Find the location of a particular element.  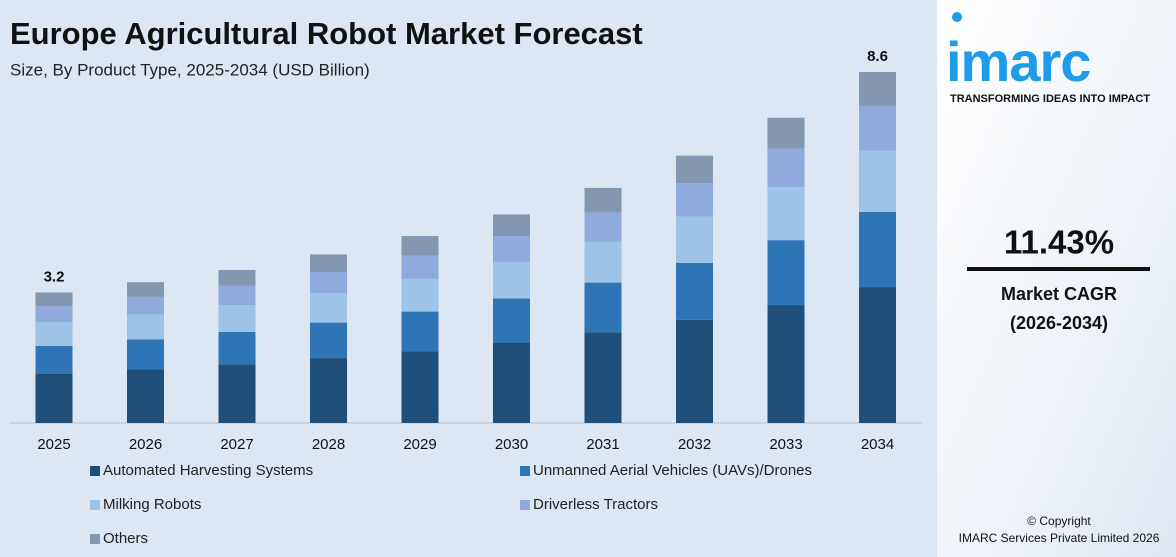

x-tick-label: 2029 is located at coordinates (419, 444).